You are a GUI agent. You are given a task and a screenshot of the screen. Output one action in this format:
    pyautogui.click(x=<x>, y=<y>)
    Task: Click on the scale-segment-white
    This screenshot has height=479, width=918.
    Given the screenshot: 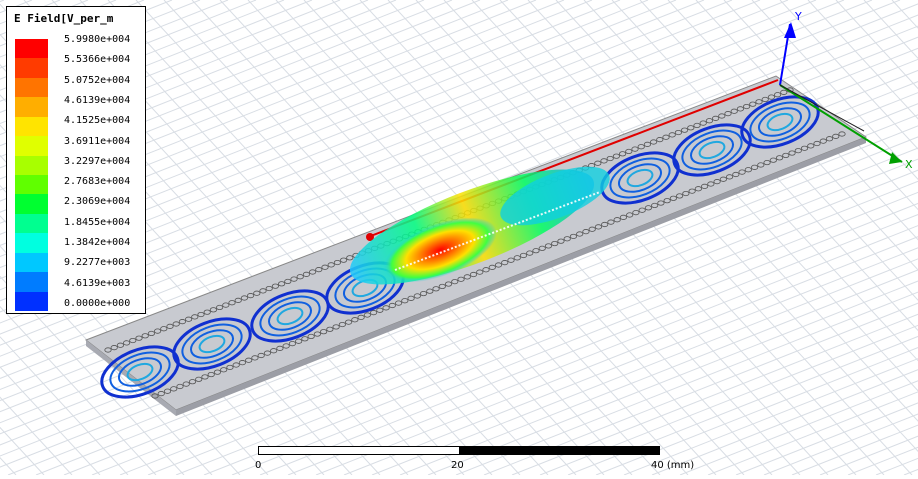 What is the action you would take?
    pyautogui.click(x=359, y=450)
    